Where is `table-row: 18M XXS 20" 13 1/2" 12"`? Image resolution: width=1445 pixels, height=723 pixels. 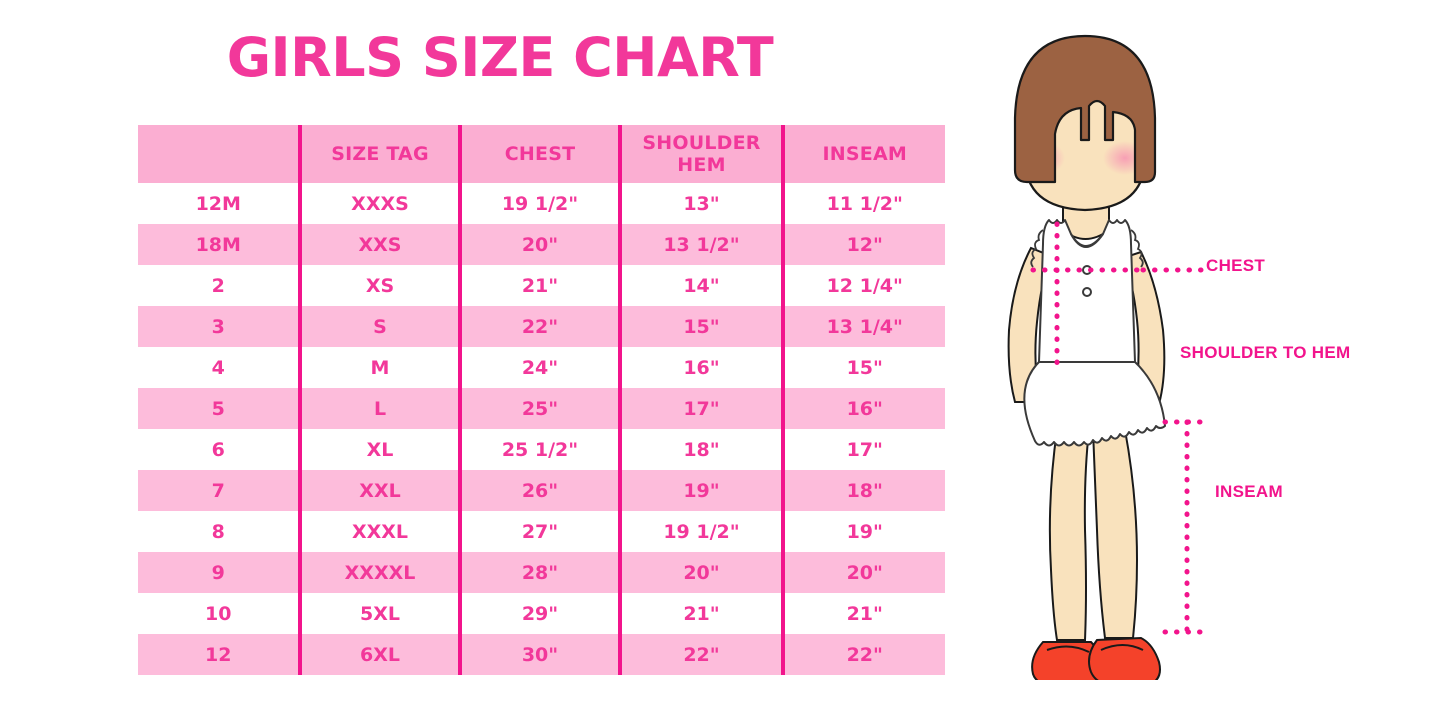 table-row: 18M XXS 20" 13 1/2" 12" is located at coordinates (541, 244).